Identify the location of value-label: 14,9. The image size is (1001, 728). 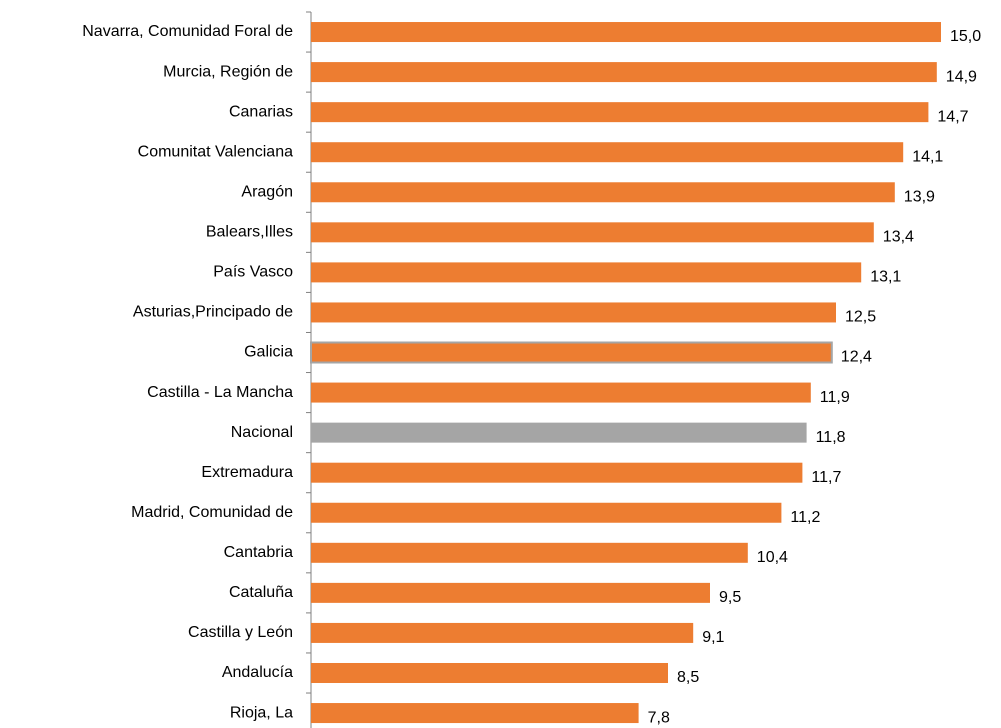
(961, 76).